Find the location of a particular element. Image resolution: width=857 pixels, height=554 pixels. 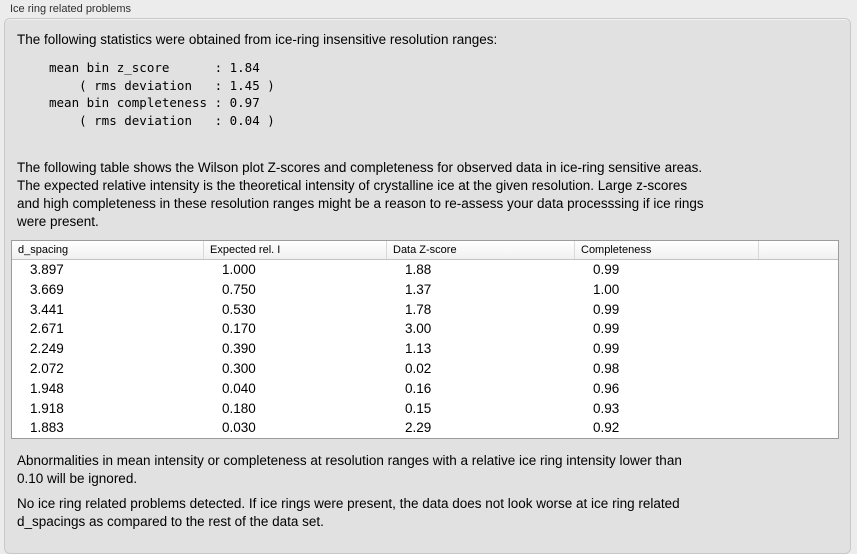

table-cell: 1.883 is located at coordinates (47, 428).